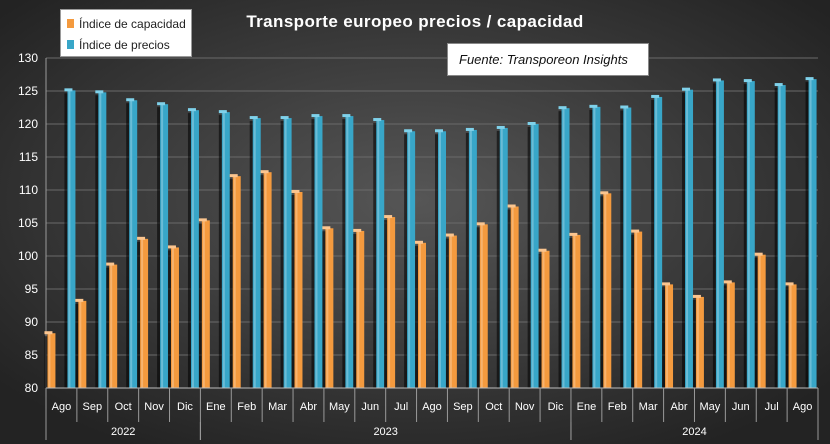 This screenshot has height=444, width=830. I want to click on x-tick-label-1: Sep, so click(93, 407).